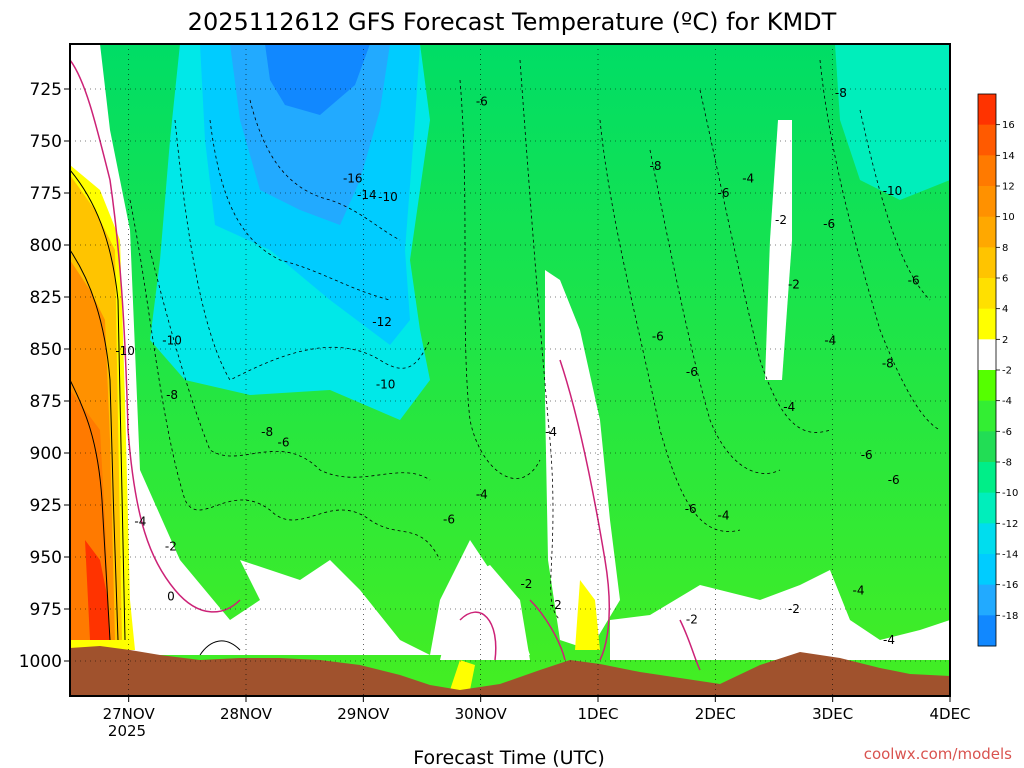  Describe the element at coordinates (46, 402) in the screenshot. I see `y-tick-label: 875` at that location.